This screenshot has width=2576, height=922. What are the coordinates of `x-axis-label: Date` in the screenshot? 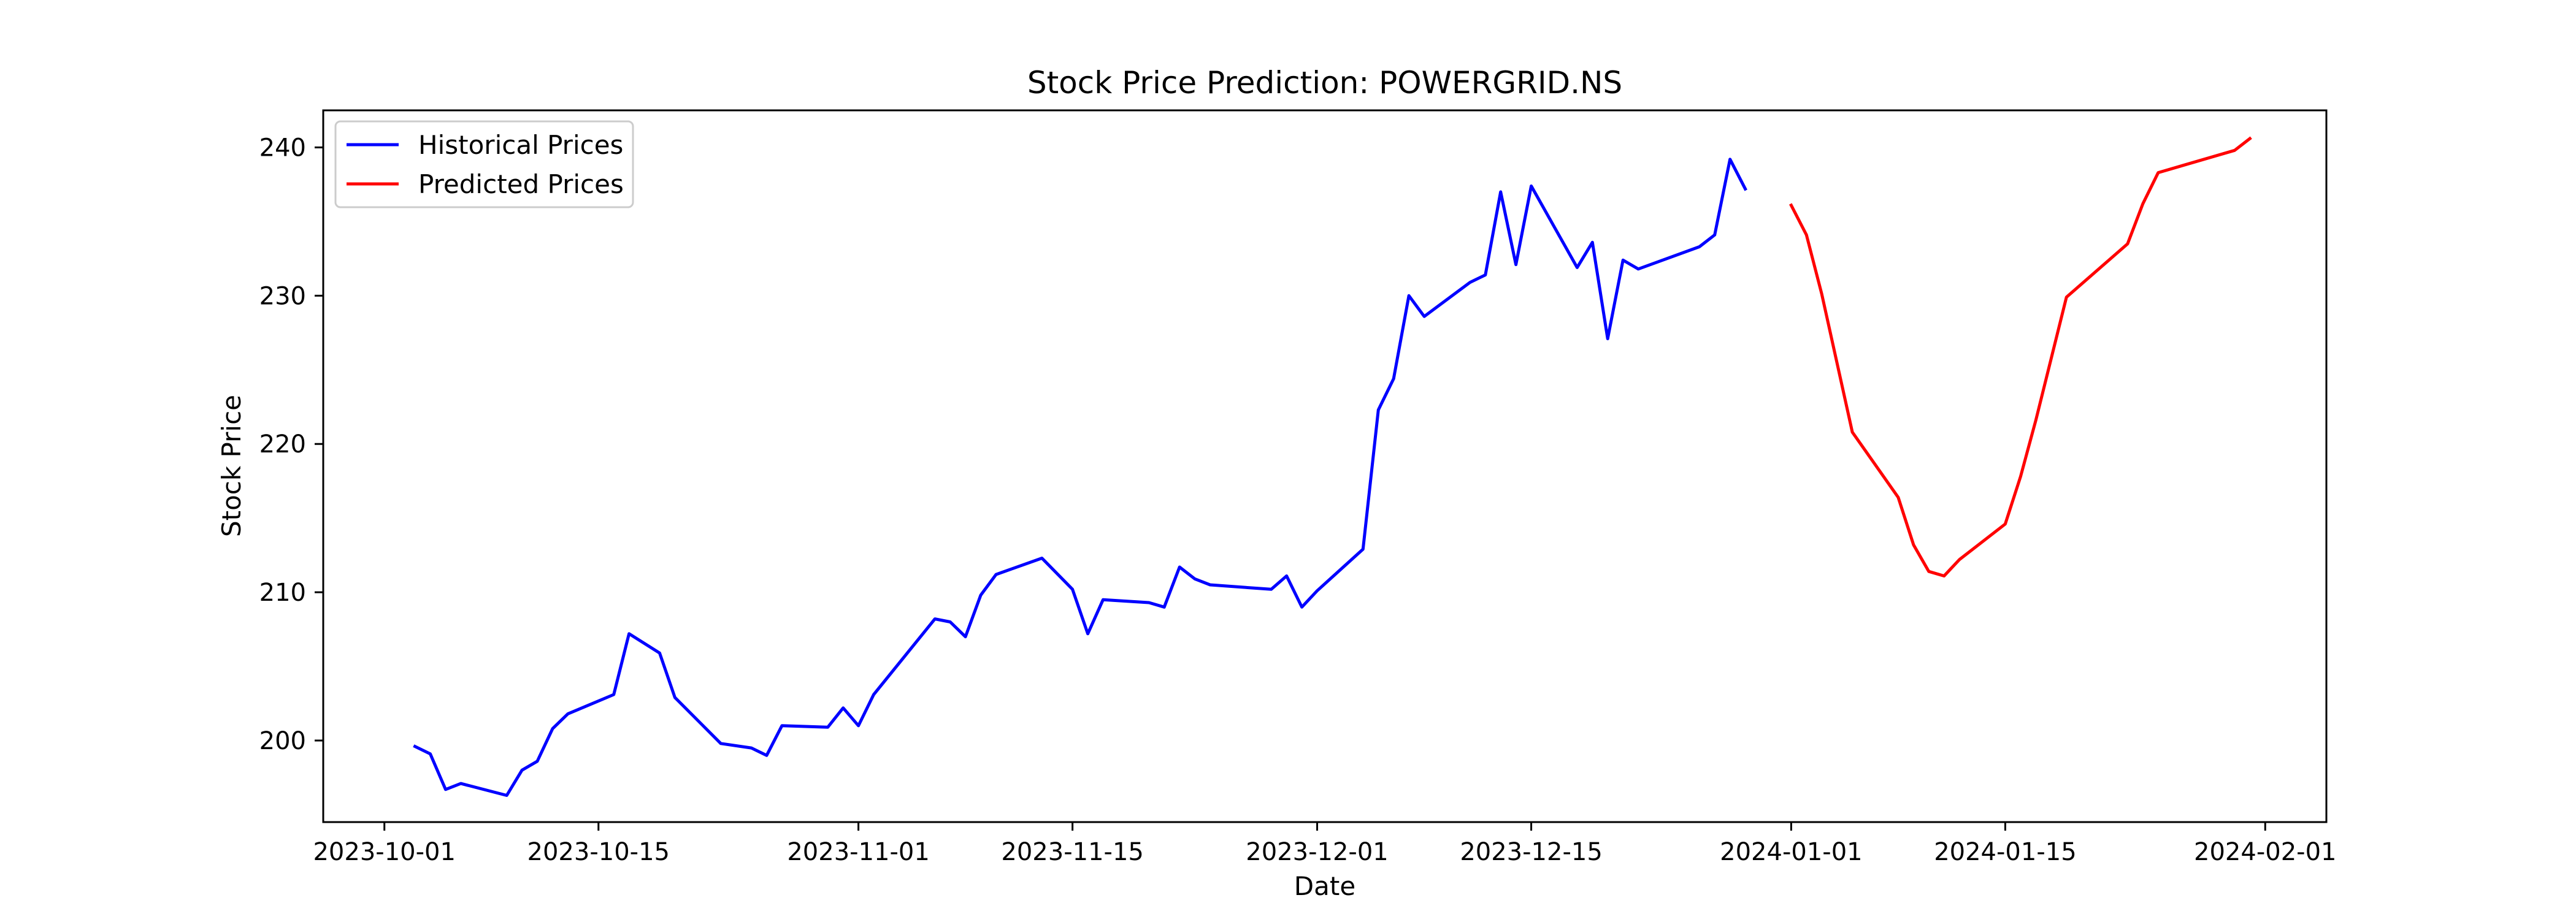 It's located at (1324, 886).